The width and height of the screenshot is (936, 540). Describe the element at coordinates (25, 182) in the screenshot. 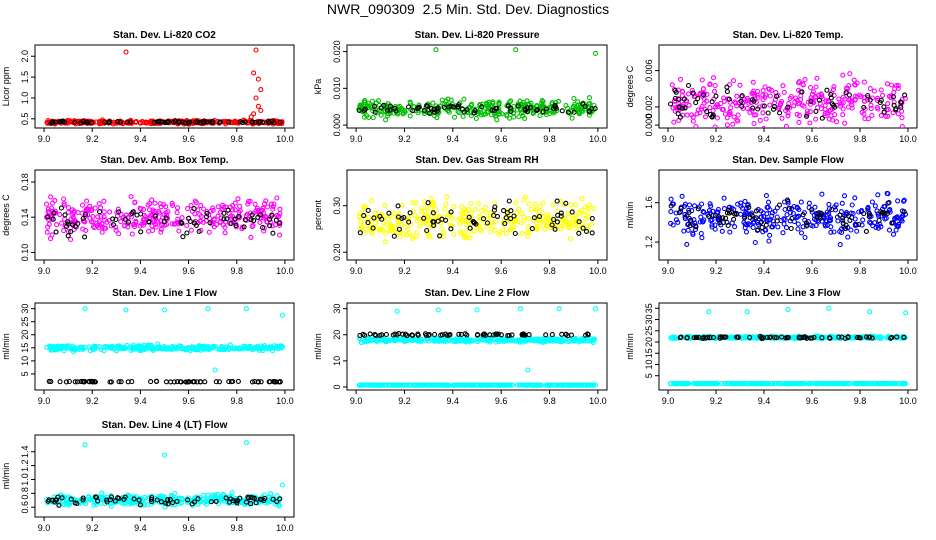

I see `y-tick-label: 0.18` at that location.